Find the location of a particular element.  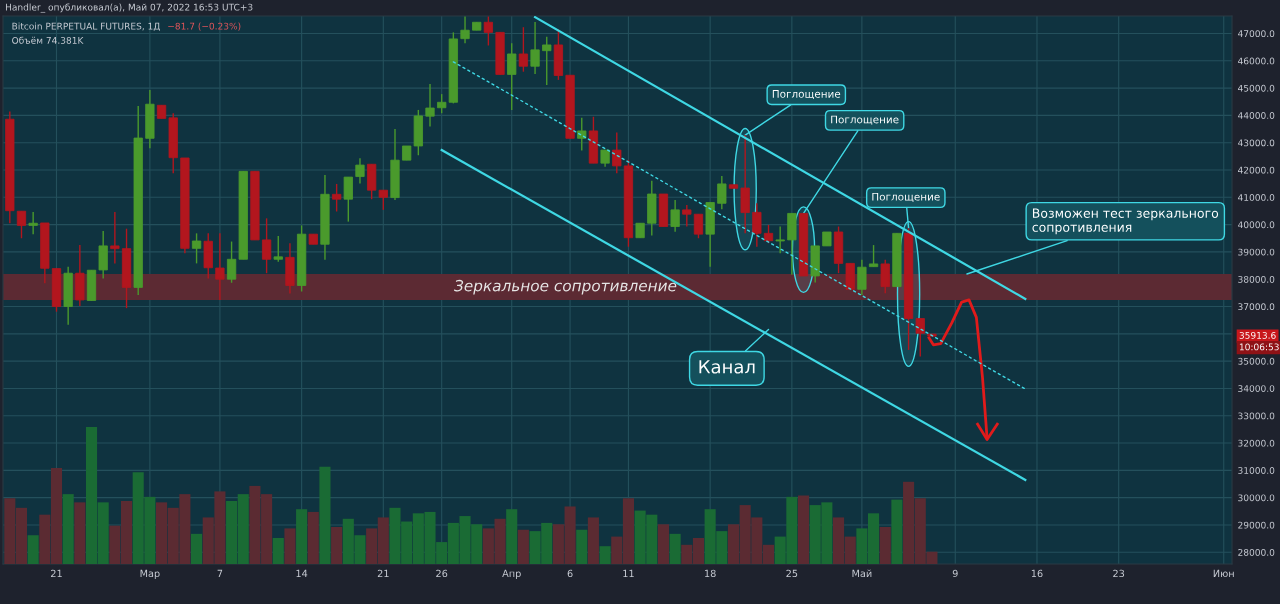

x-tick-label: 25 is located at coordinates (792, 573).